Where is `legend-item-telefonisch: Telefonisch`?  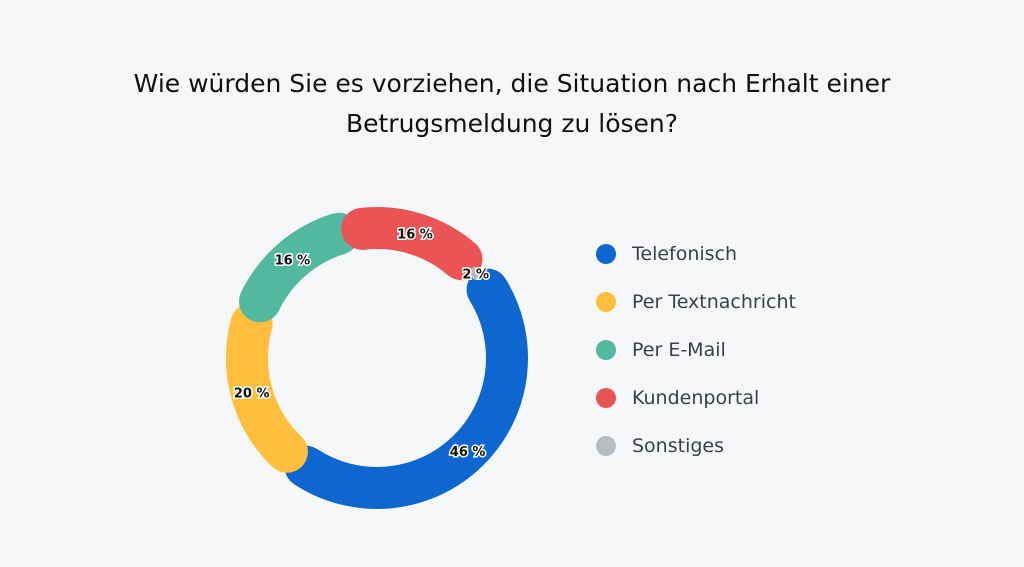
legend-item-telefonisch: Telefonisch is located at coordinates (696, 254).